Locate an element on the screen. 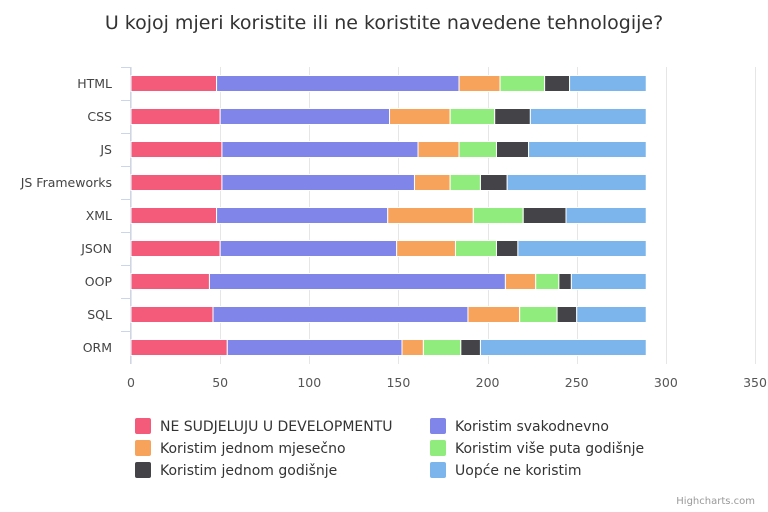 This screenshot has width=768, height=512. legend-item: Koristim svakodnevno is located at coordinates (519, 426).